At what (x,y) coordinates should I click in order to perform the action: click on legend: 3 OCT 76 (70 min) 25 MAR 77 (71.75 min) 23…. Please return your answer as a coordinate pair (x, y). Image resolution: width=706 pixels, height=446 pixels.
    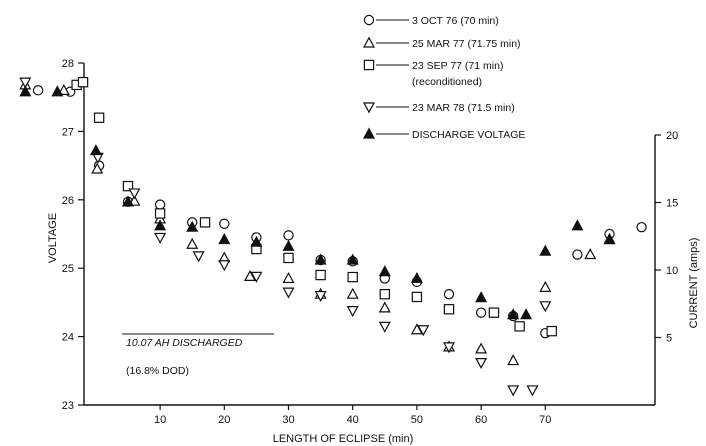
    Looking at the image, I should click on (443, 77).